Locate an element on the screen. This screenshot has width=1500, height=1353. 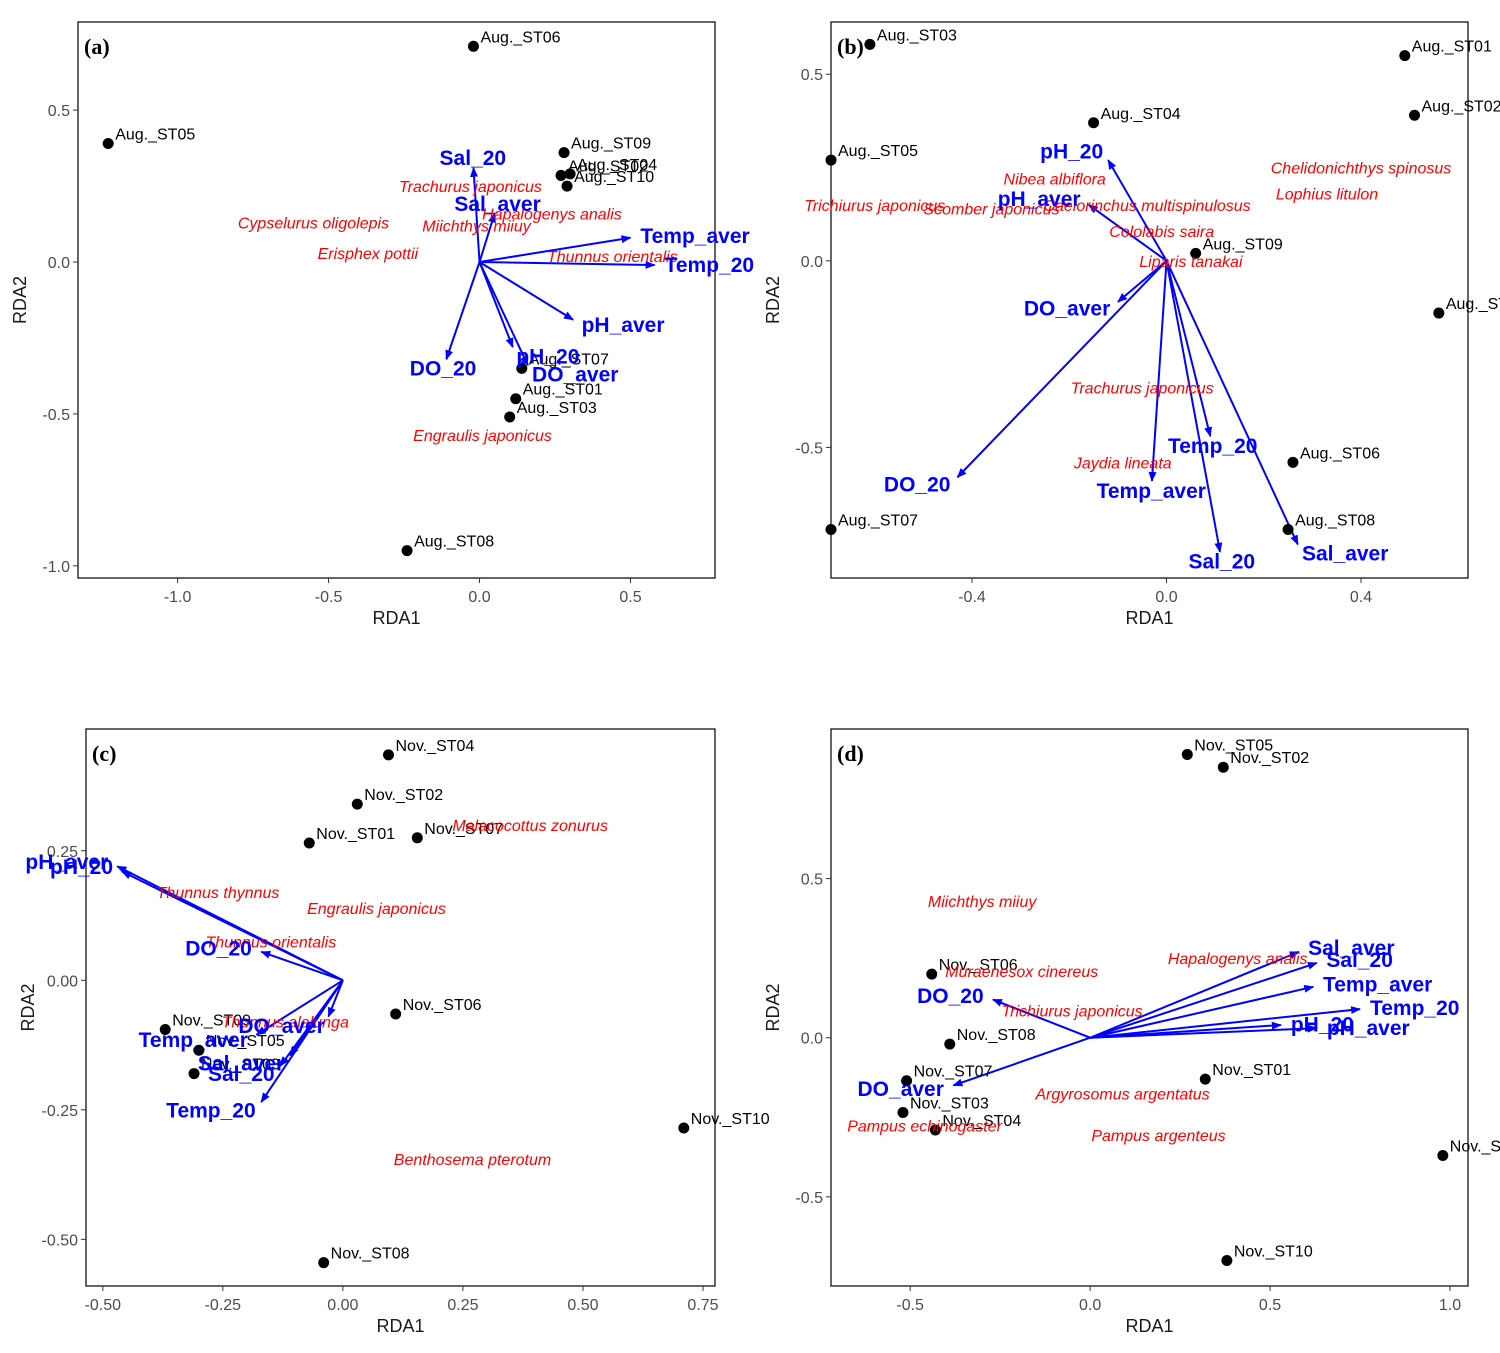
species-label-chelidonichthys-spinosus: Chelidonichthys spinosus is located at coordinates (1361, 169).